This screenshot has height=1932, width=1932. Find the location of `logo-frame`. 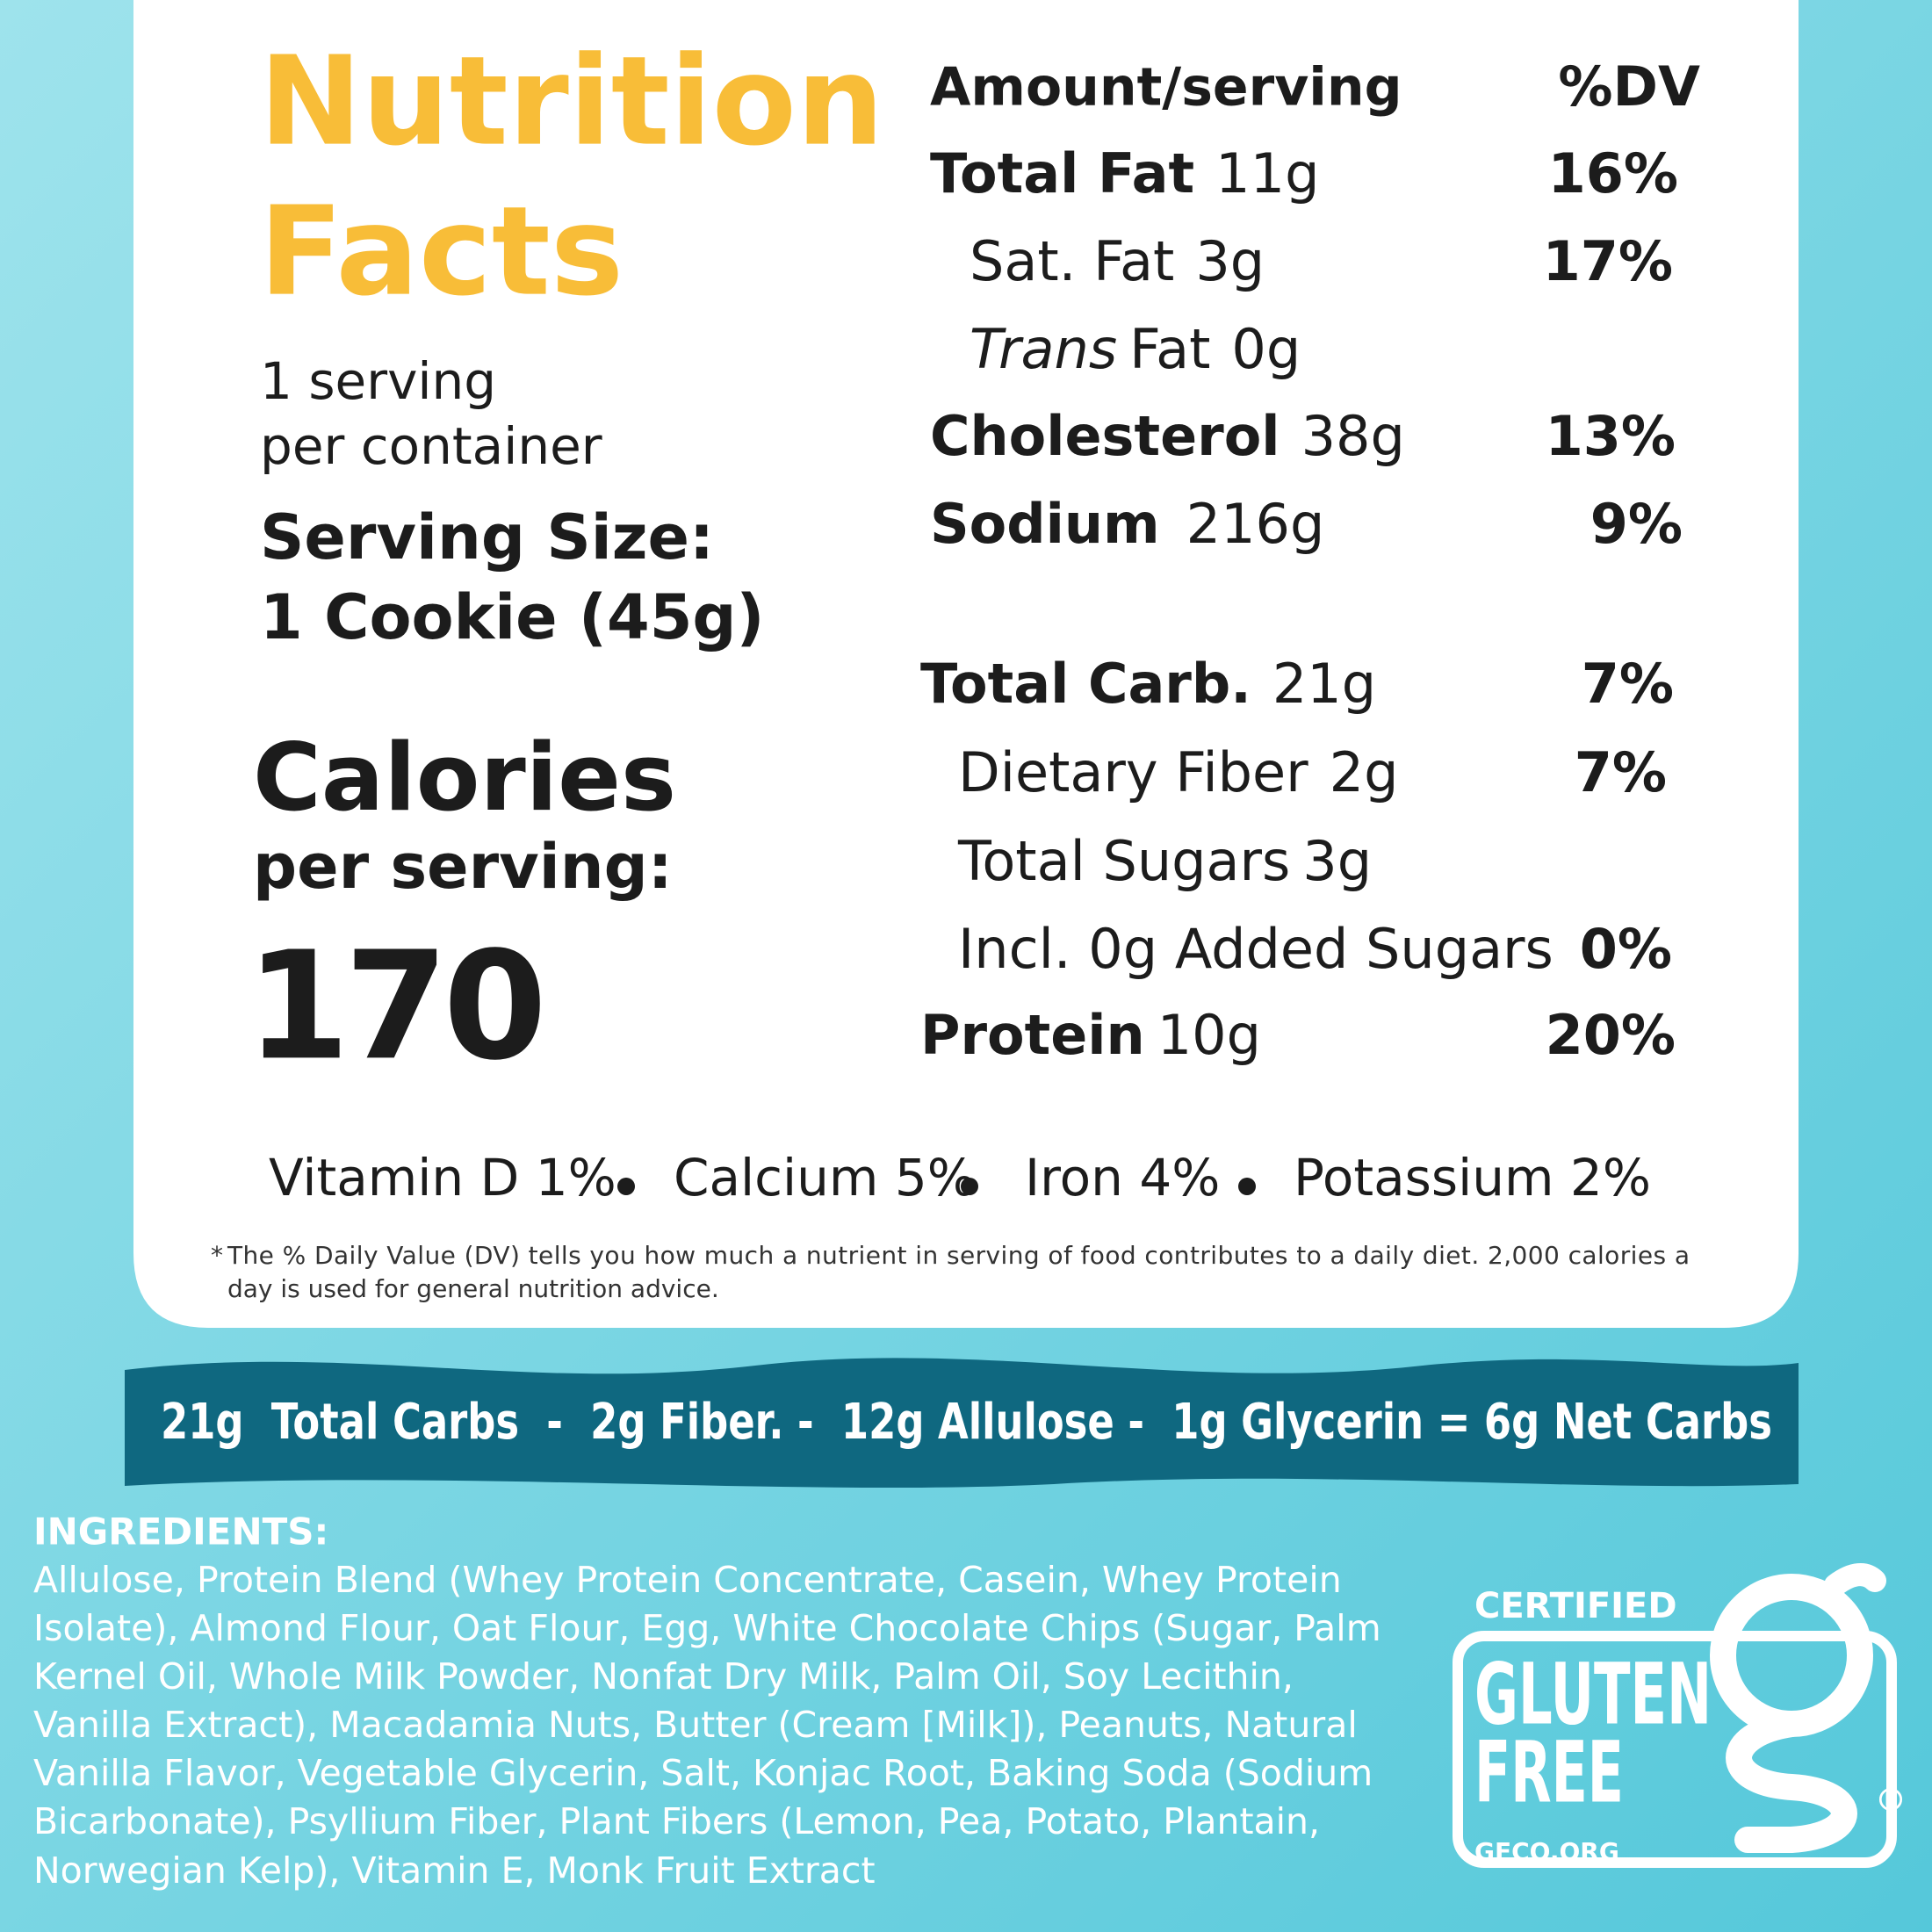

logo-frame is located at coordinates (1675, 1750).